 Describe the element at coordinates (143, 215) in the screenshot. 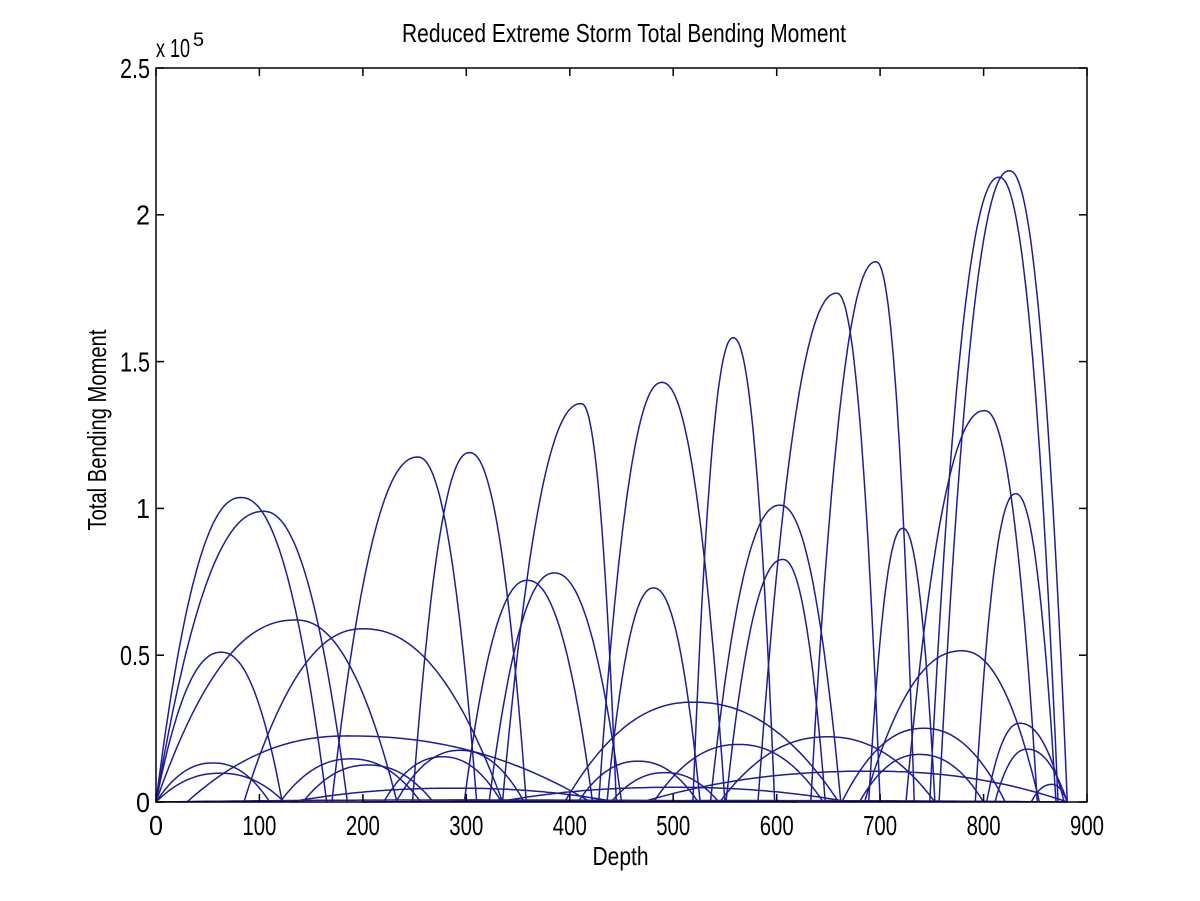

I see `svg-text: 2` at that location.